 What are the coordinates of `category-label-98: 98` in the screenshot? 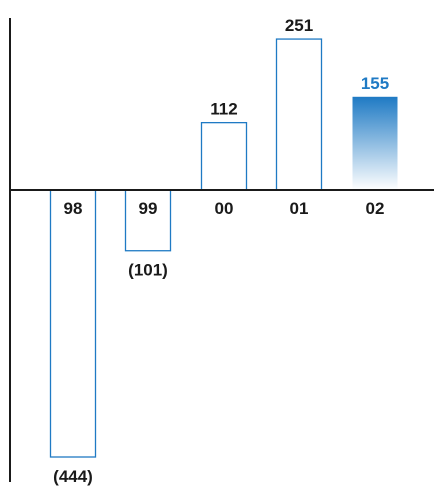 It's located at (73, 208).